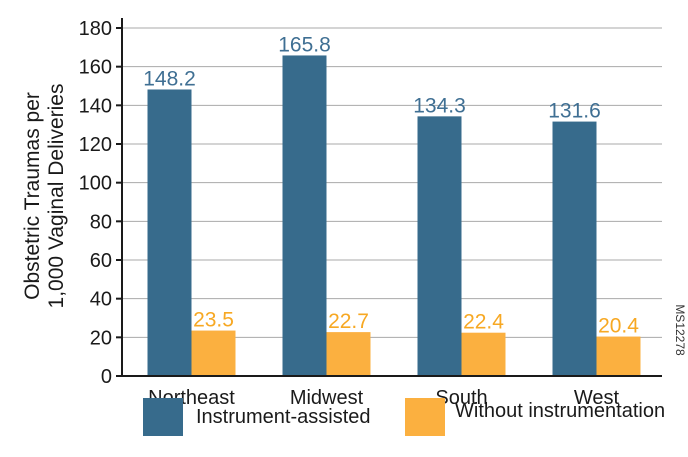 This screenshot has height=457, width=688. What do you see at coordinates (560, 411) in the screenshot?
I see `legend-label-without-instrumentation: Without instrumentation` at bounding box center [560, 411].